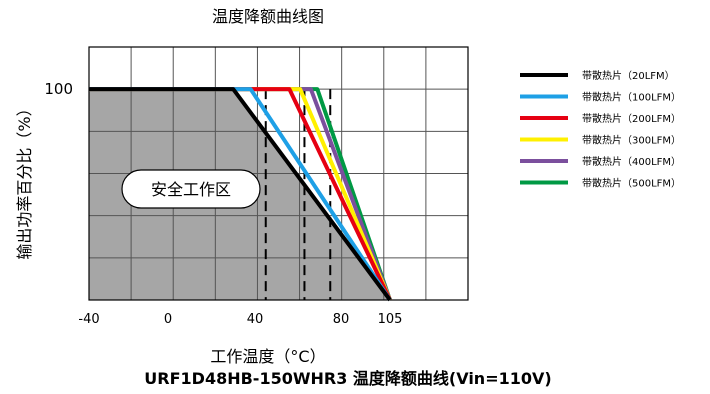  Describe the element at coordinates (390, 319) in the screenshot. I see `x-tick-label: 105` at that location.